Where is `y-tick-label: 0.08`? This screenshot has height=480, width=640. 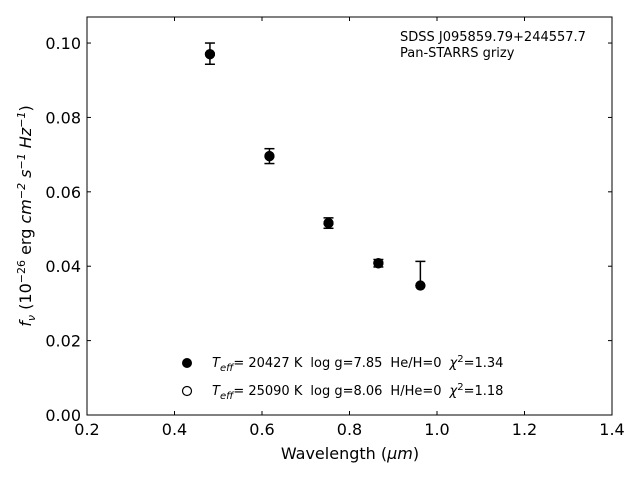 y-tick-label: 0.08 is located at coordinates (63, 117).